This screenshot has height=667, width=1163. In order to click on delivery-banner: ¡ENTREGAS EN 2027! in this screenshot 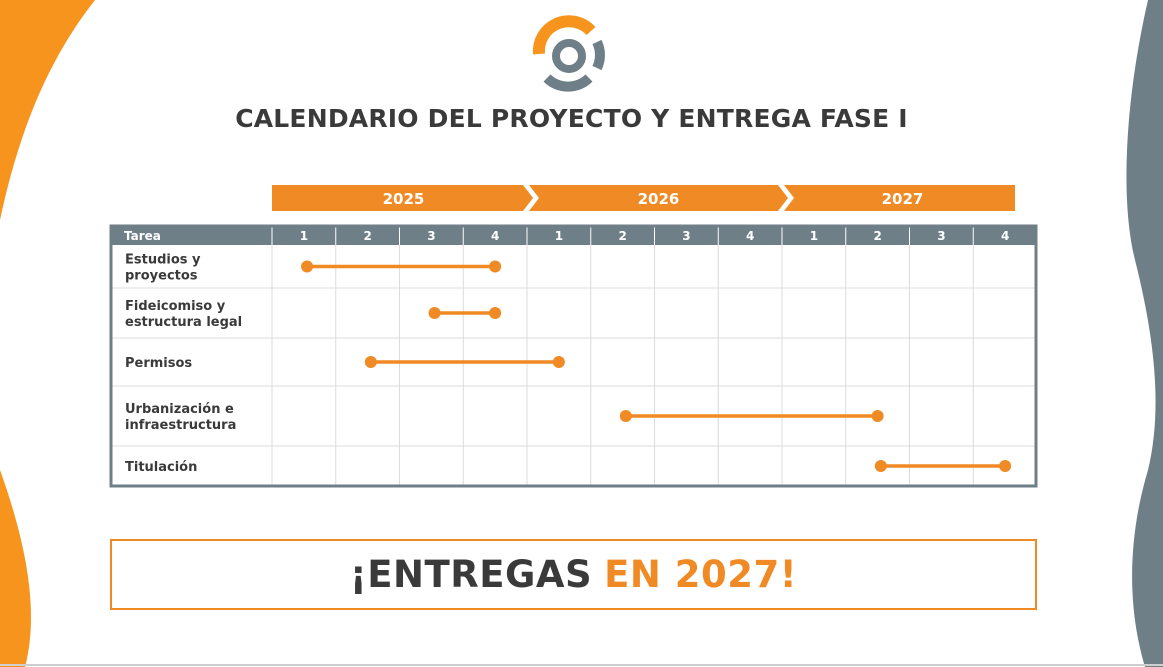, I will do `click(573, 574)`.